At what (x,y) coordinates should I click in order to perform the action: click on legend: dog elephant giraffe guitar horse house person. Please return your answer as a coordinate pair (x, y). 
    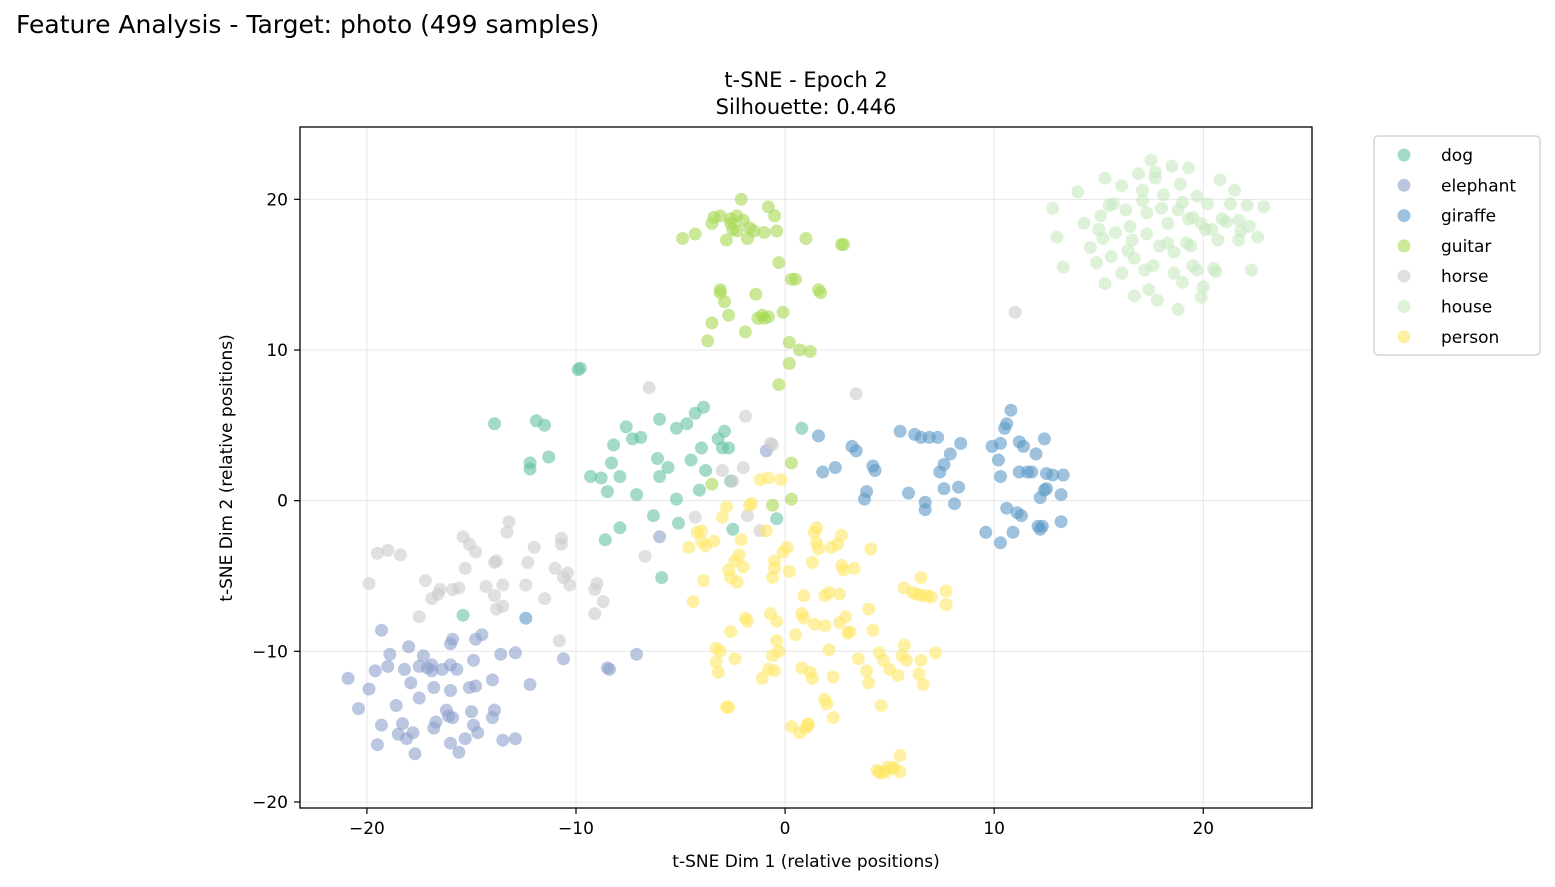
    Looking at the image, I should click on (1457, 245).